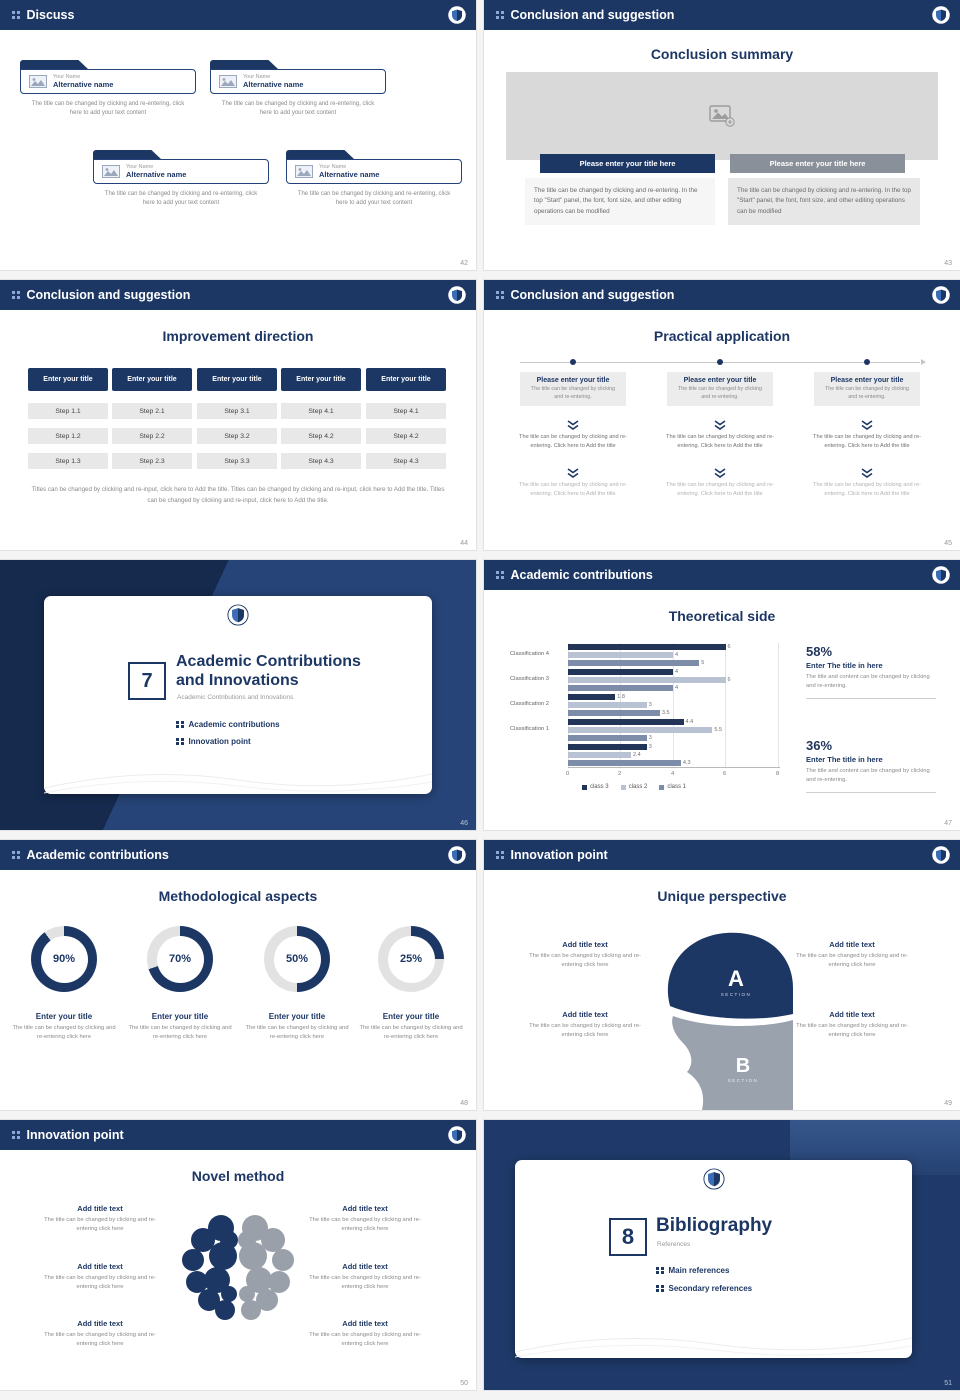 This screenshot has height=1400, width=960. I want to click on picture-icon, so click(304, 171).